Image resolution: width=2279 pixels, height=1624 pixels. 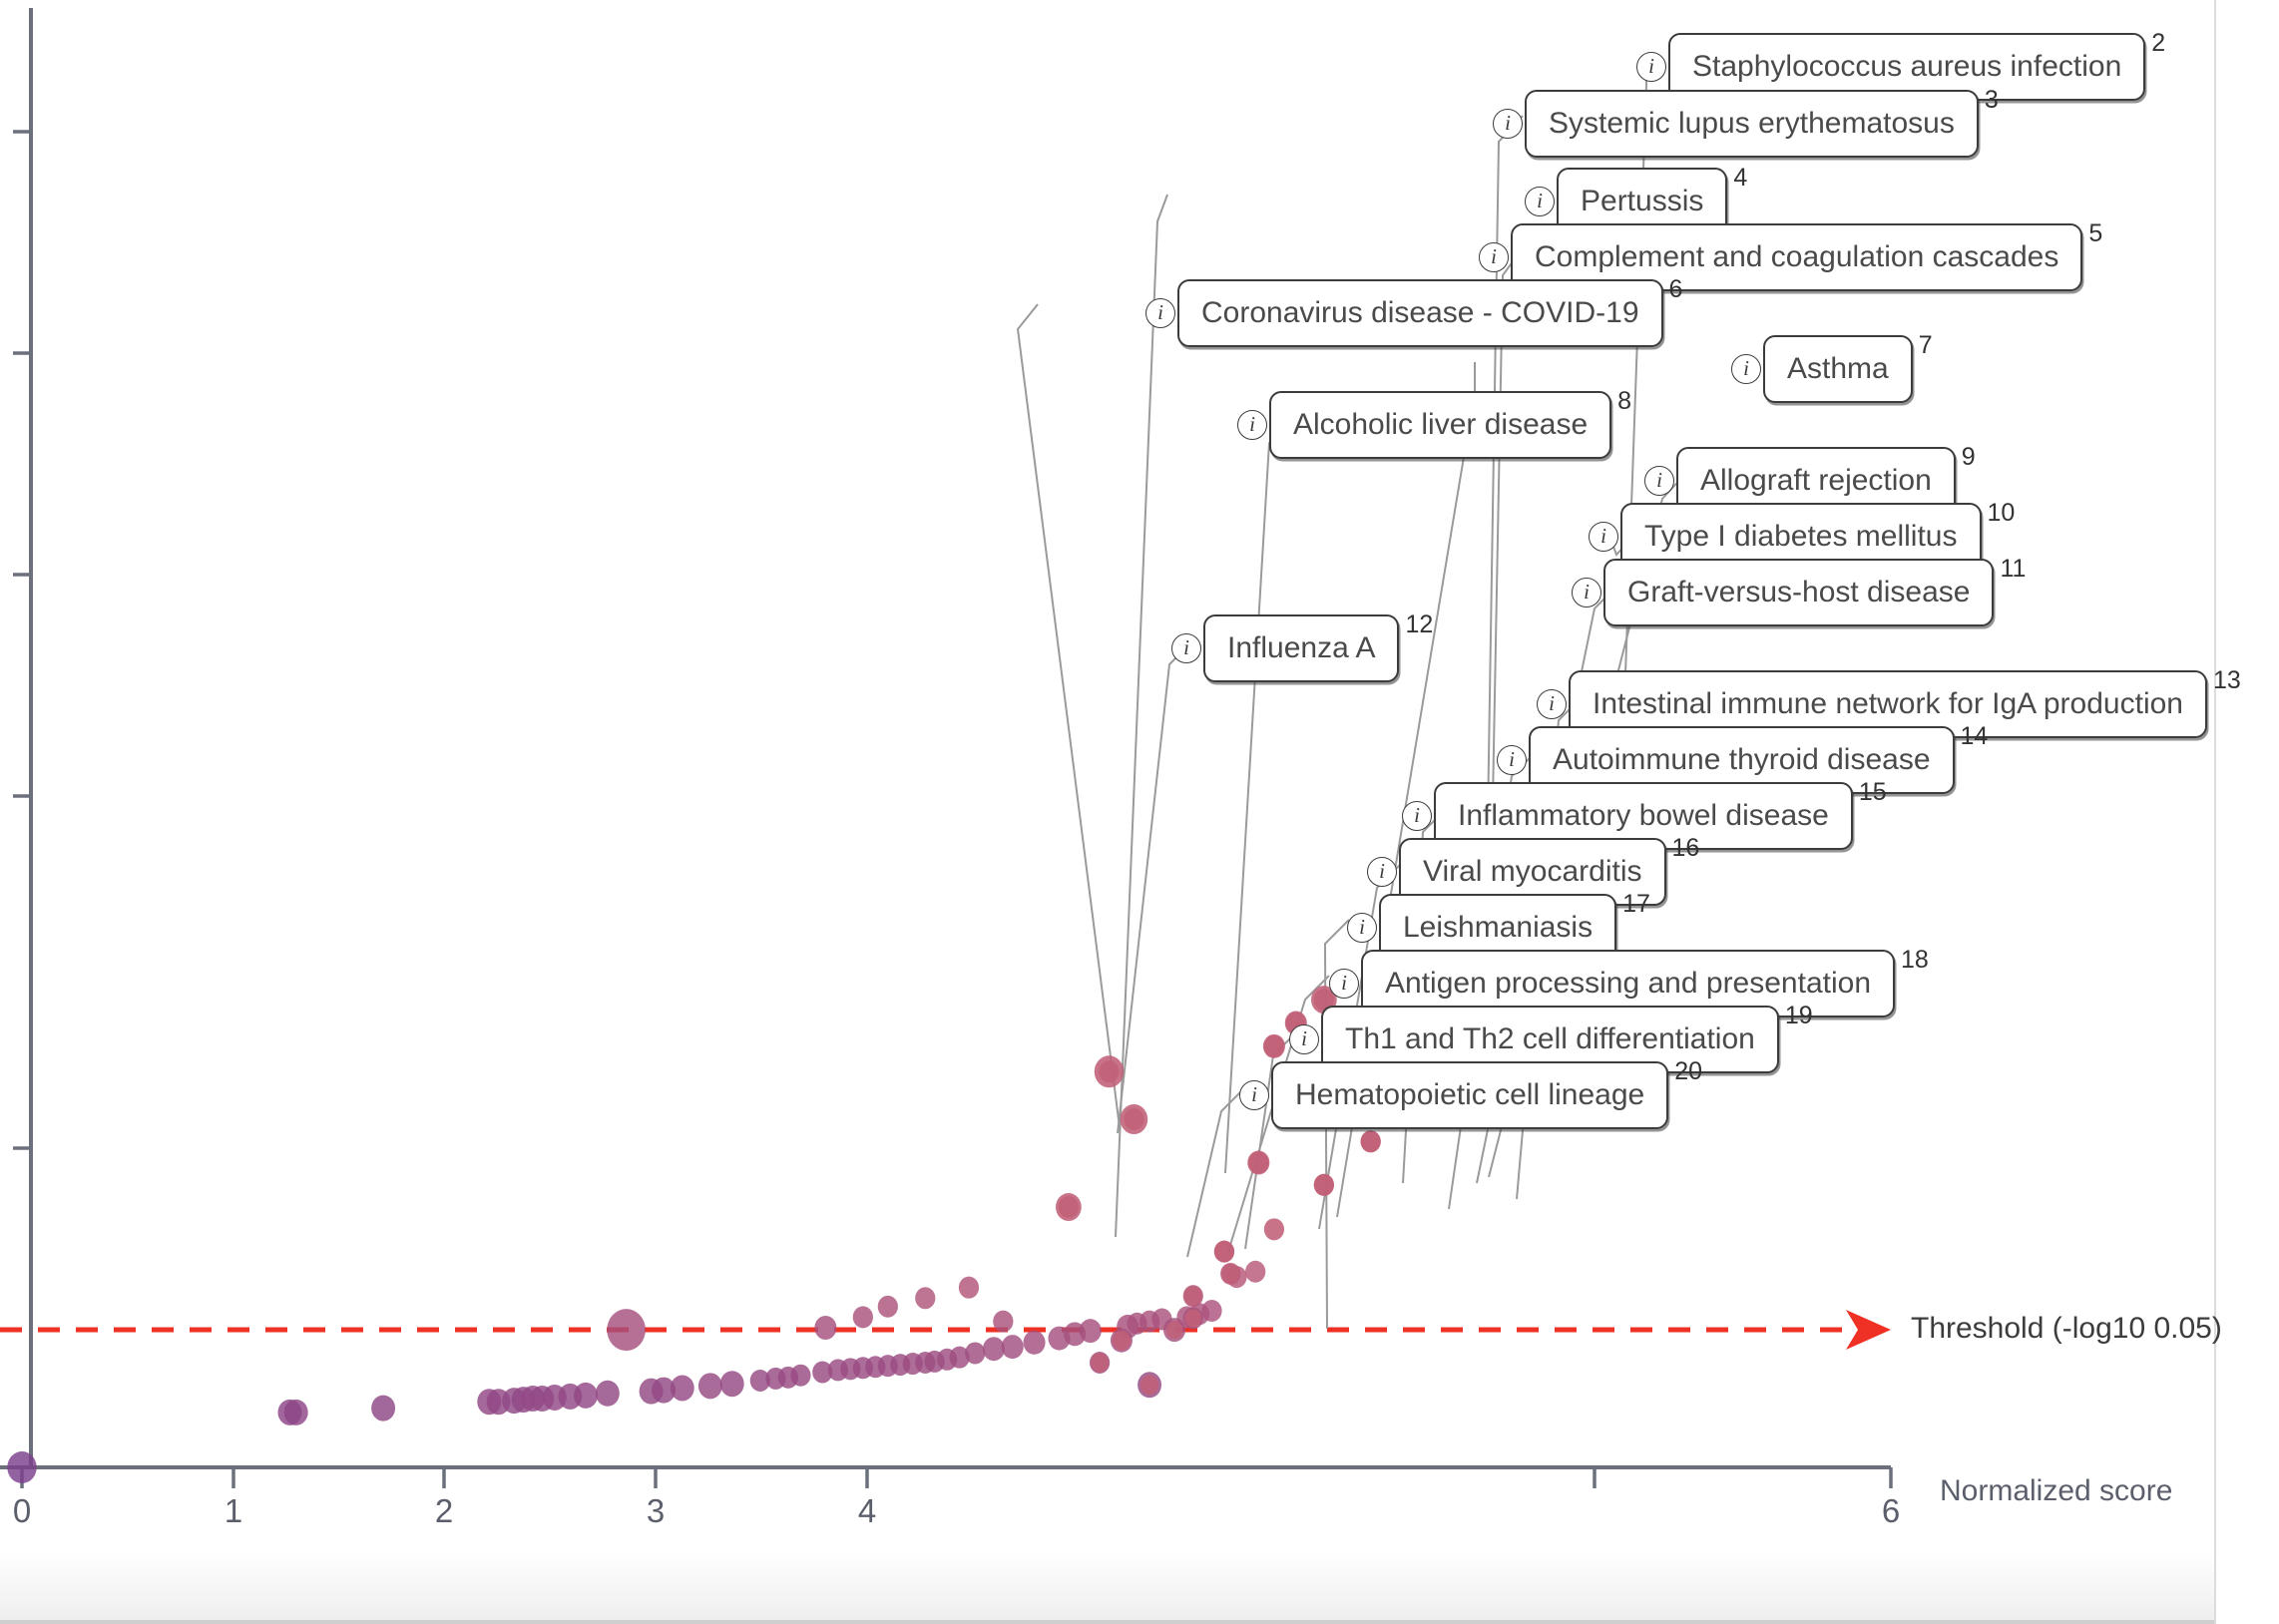 I want to click on callout-number: 11, so click(x=2013, y=569).